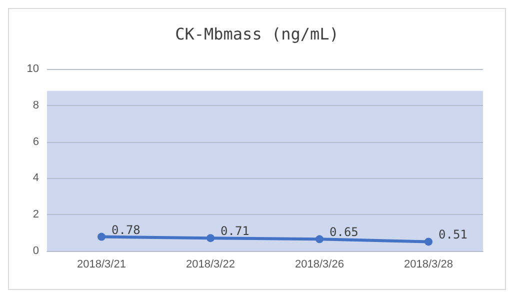 The width and height of the screenshot is (516, 300). Describe the element at coordinates (319, 264) in the screenshot. I see `x-tick-label: 2018/3/26` at that location.